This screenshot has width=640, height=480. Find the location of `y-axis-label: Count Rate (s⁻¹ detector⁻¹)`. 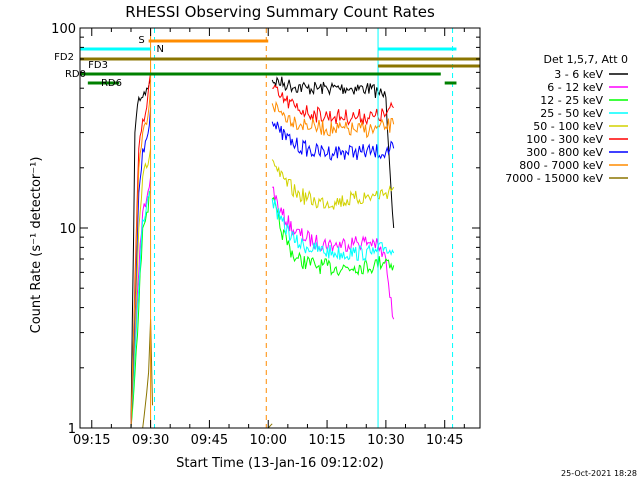

y-axis-label: Count Rate (s⁻¹ detector⁻¹) is located at coordinates (36, 245).